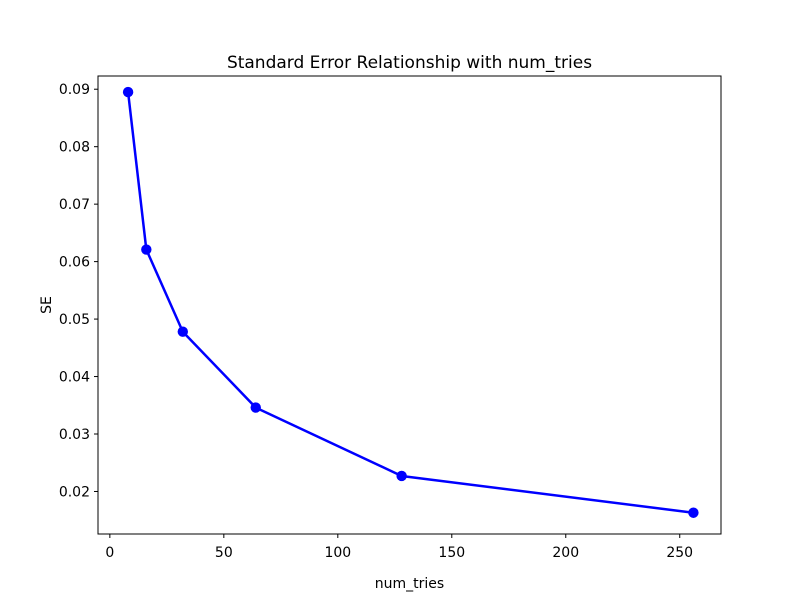  I want to click on y-tick-label: 0.06, so click(74, 263).